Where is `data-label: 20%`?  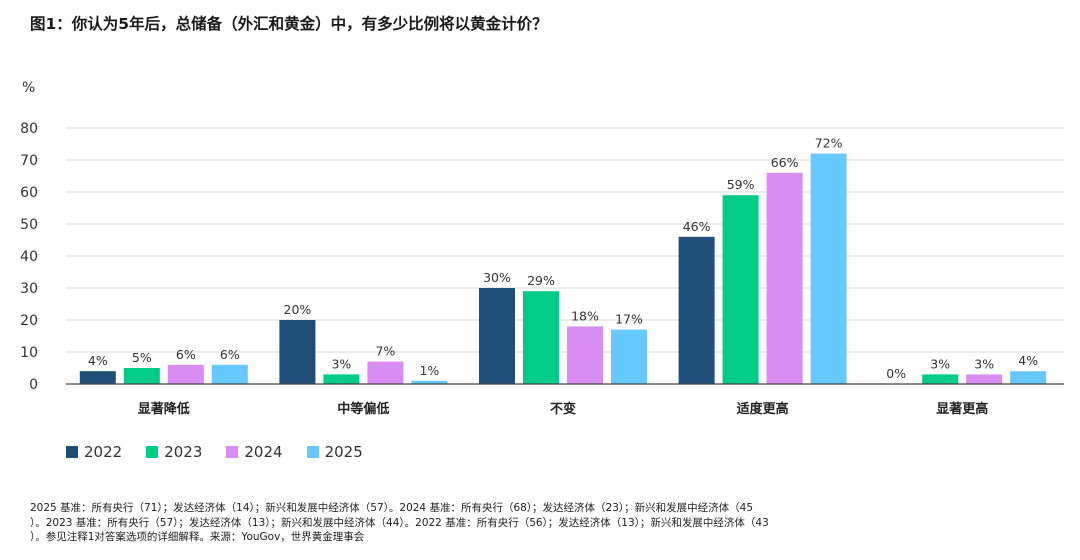
data-label: 20% is located at coordinates (298, 309).